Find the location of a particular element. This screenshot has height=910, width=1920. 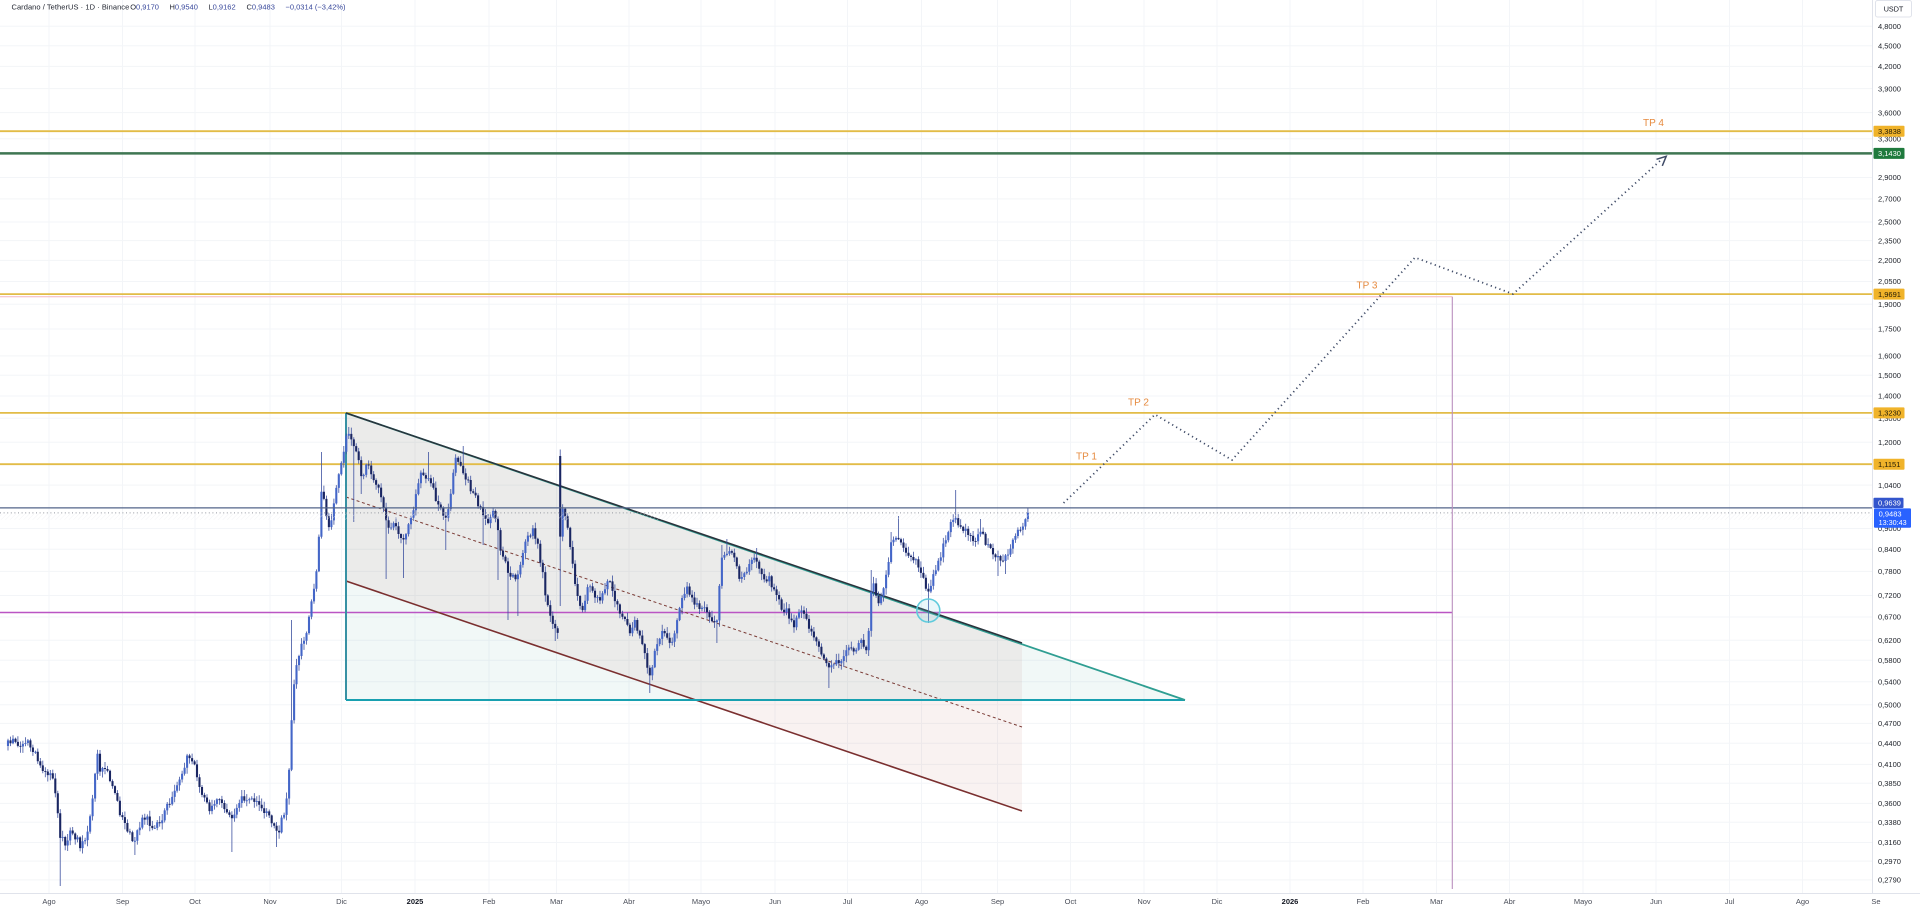

svg-text: 0,2790 is located at coordinates (1889, 880).